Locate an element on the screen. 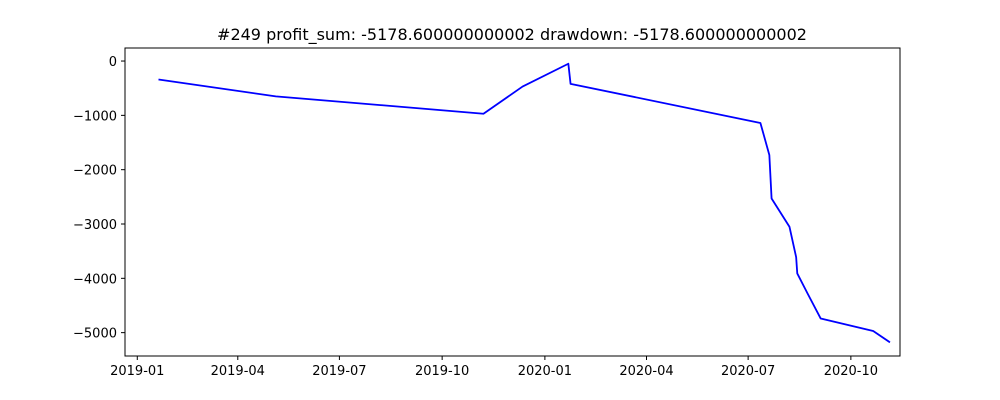  x-tick-label: 2019-04 is located at coordinates (238, 371).